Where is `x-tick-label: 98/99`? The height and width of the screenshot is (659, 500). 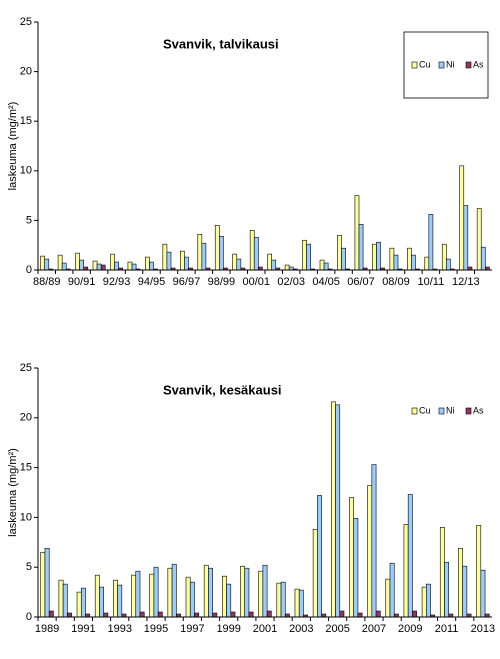
x-tick-label: 98/99 is located at coordinates (222, 282).